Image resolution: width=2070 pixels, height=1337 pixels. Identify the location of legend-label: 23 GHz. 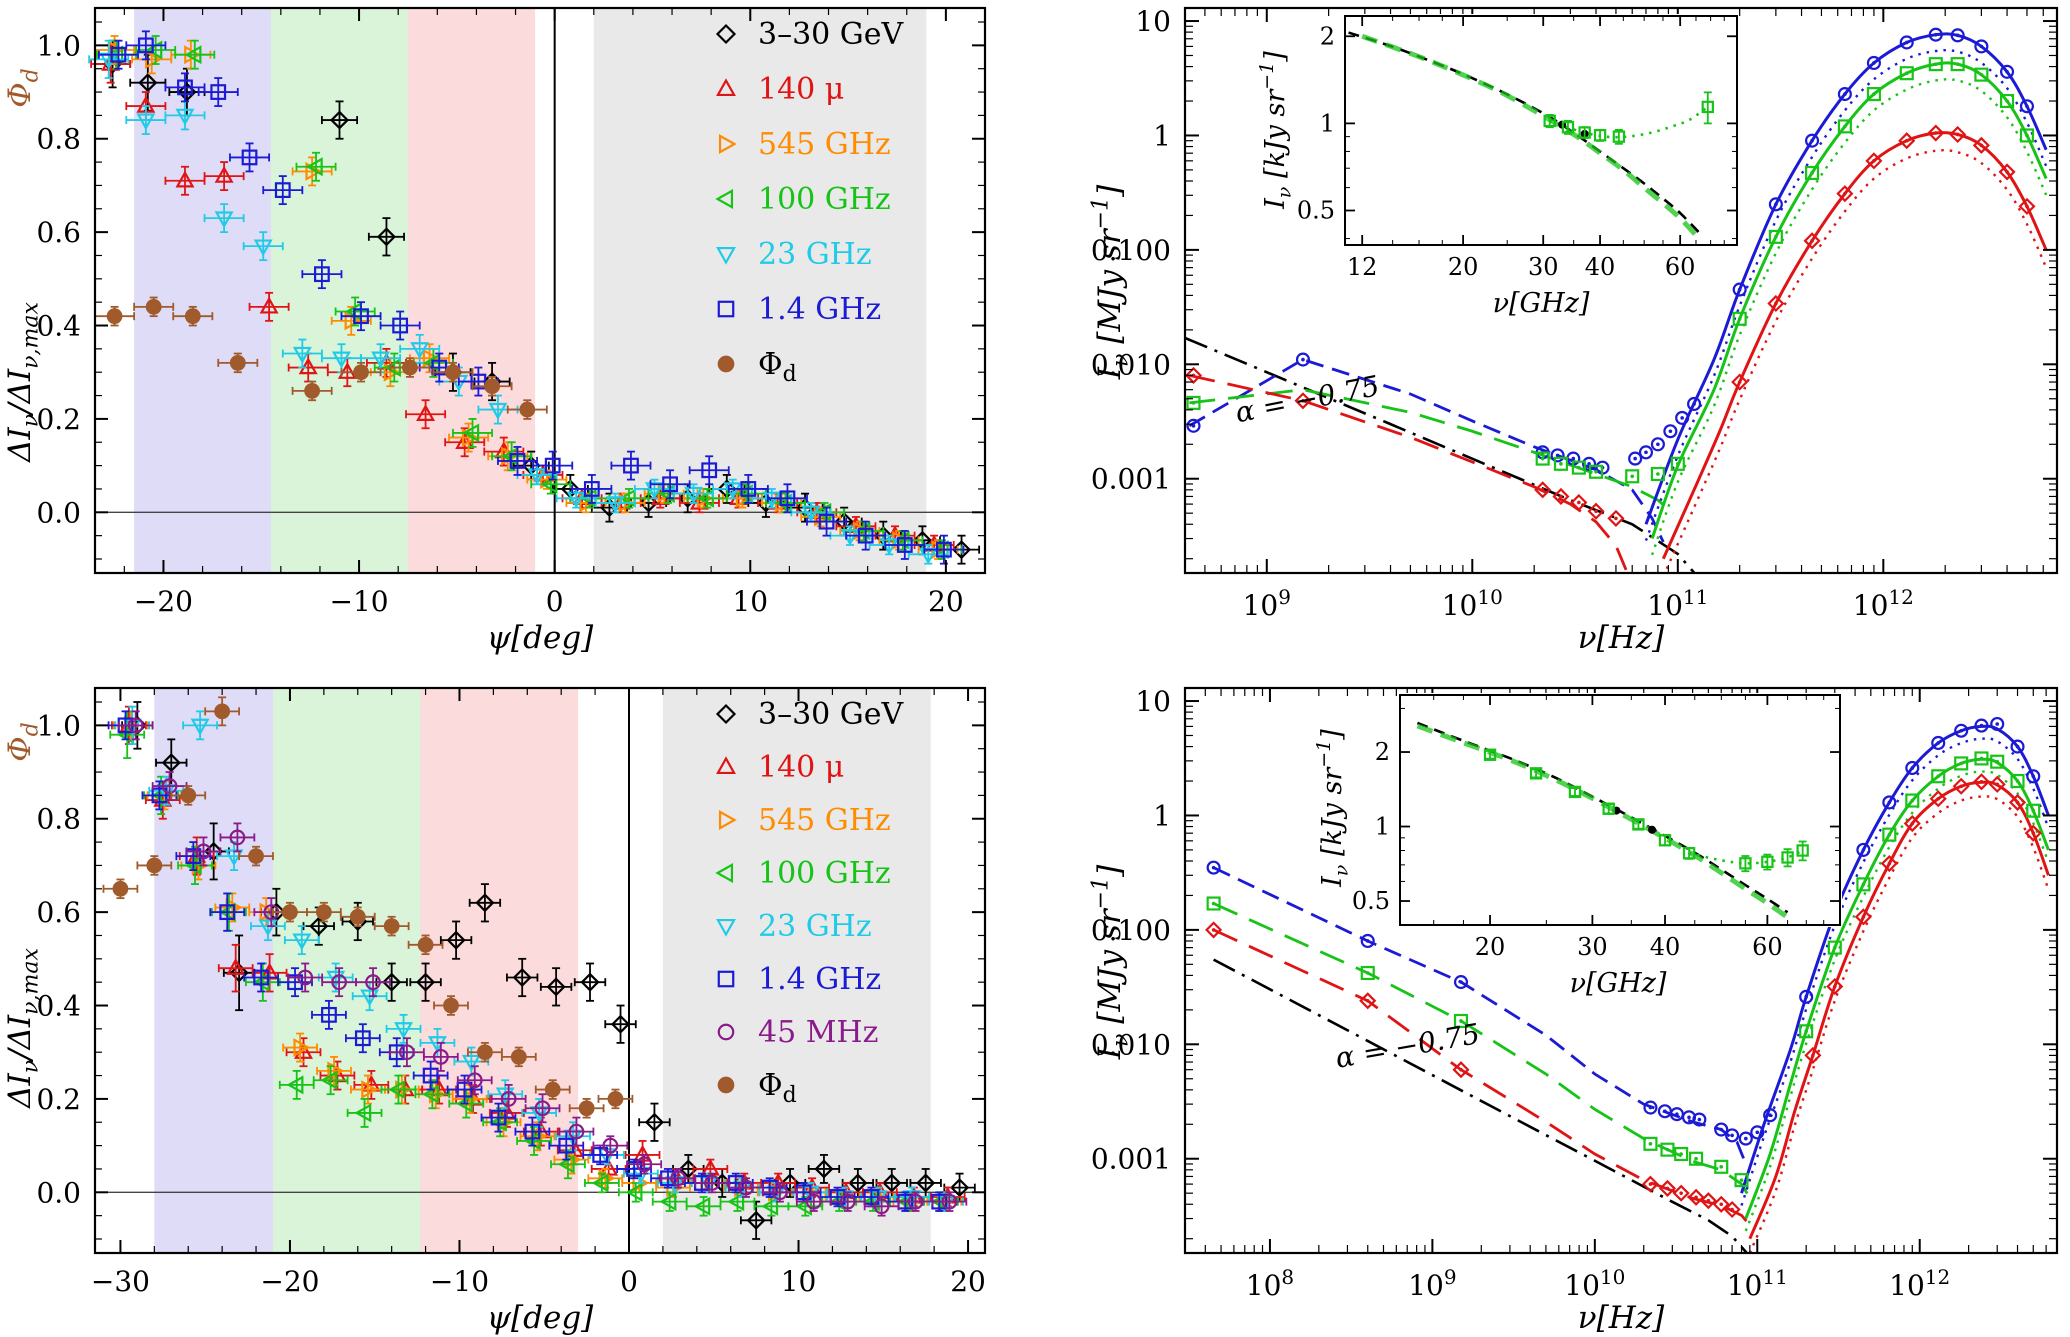
(815, 254).